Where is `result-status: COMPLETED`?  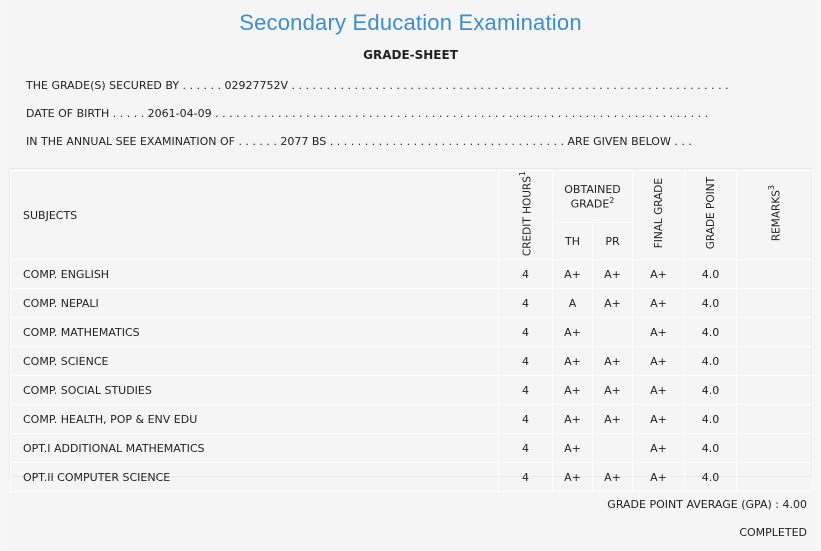
result-status: COMPLETED is located at coordinates (773, 532).